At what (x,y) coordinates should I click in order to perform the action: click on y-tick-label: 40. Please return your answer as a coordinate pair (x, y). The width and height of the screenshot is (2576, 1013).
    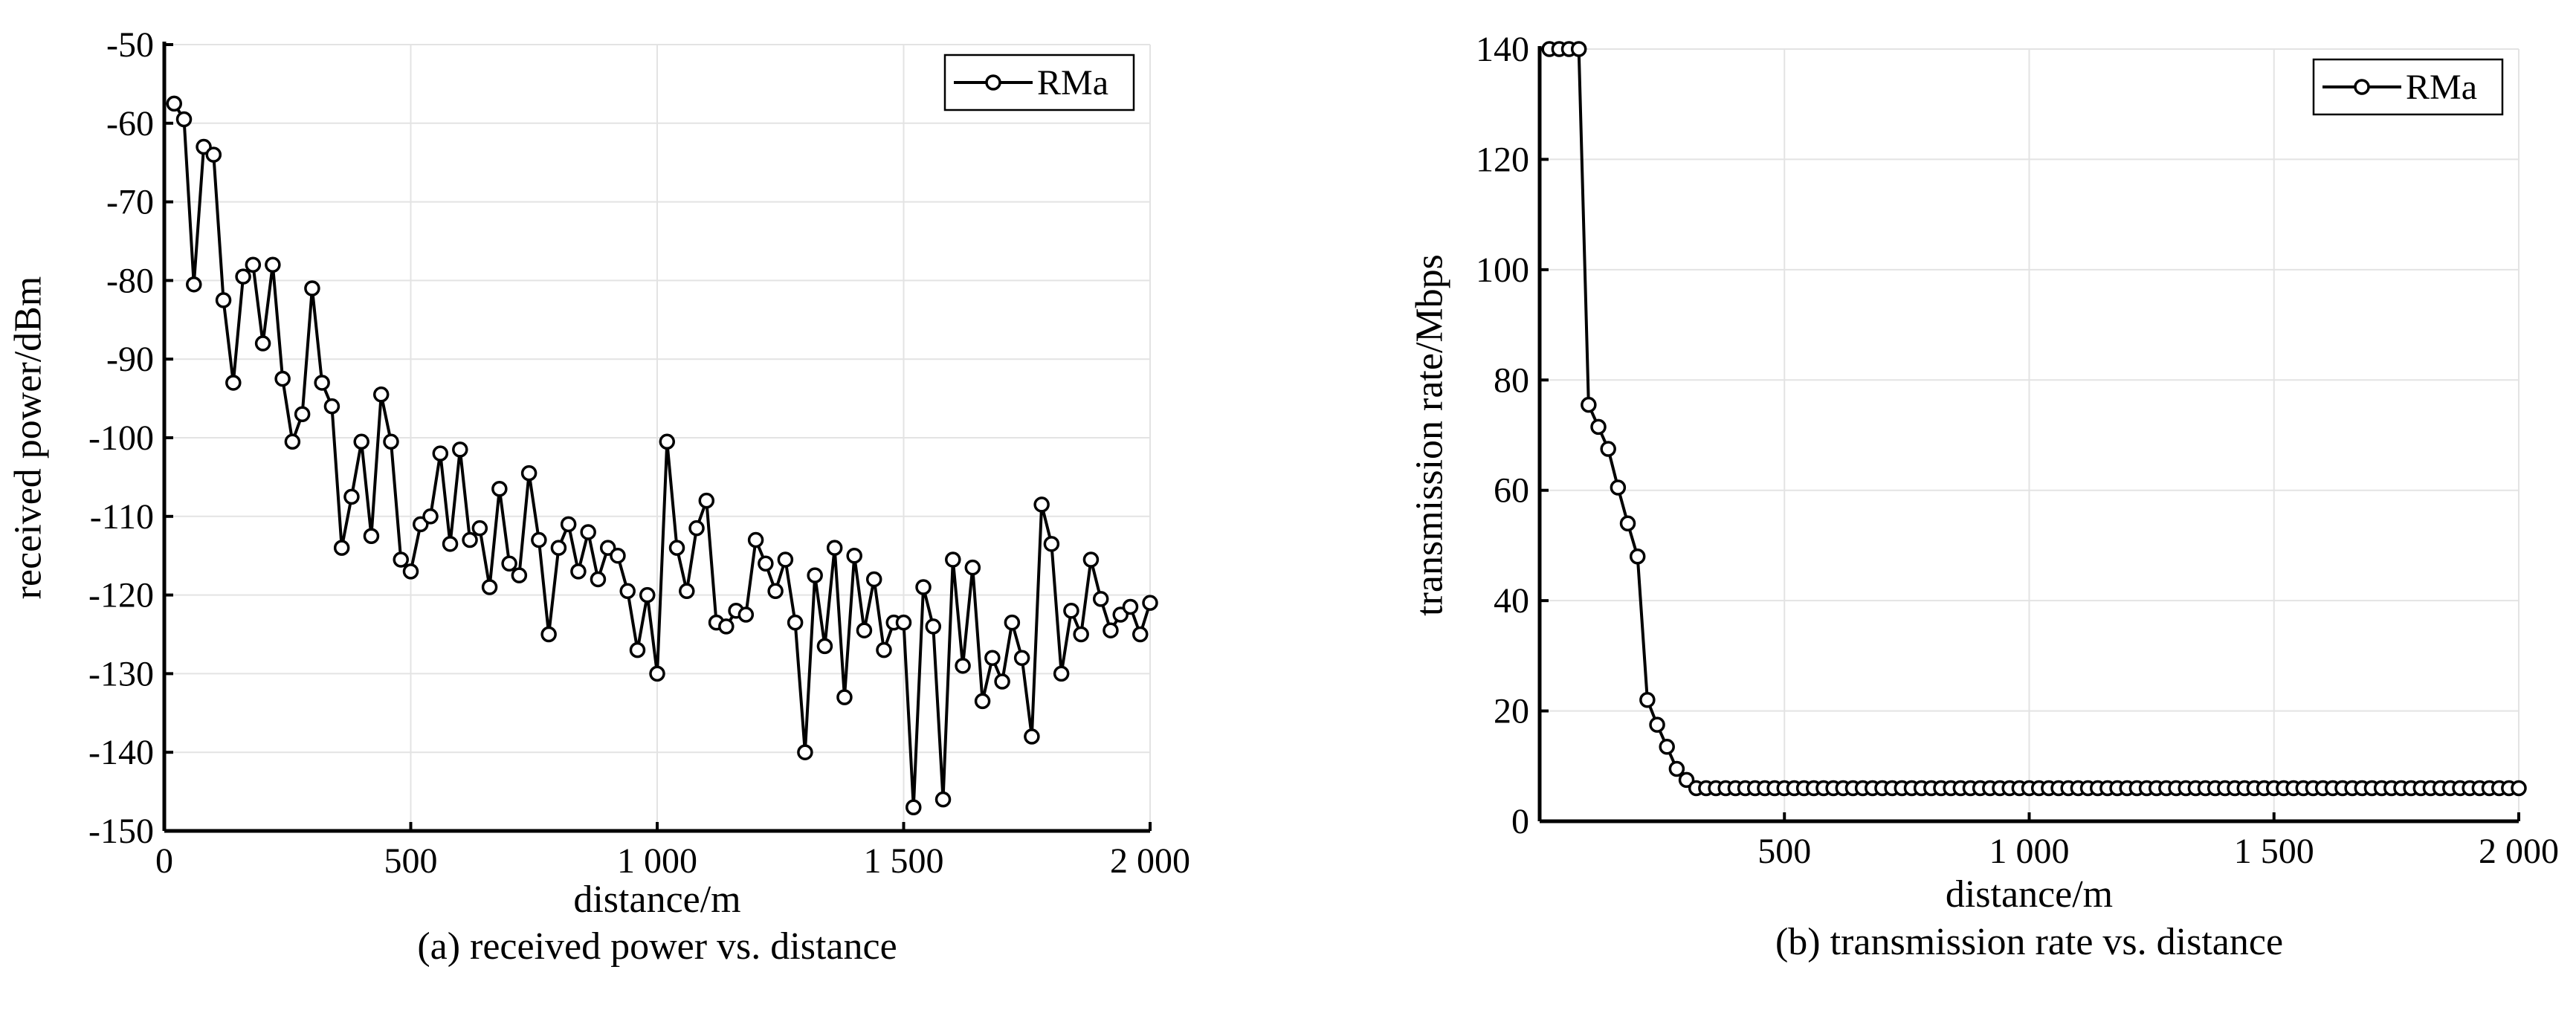
    Looking at the image, I should click on (1511, 601).